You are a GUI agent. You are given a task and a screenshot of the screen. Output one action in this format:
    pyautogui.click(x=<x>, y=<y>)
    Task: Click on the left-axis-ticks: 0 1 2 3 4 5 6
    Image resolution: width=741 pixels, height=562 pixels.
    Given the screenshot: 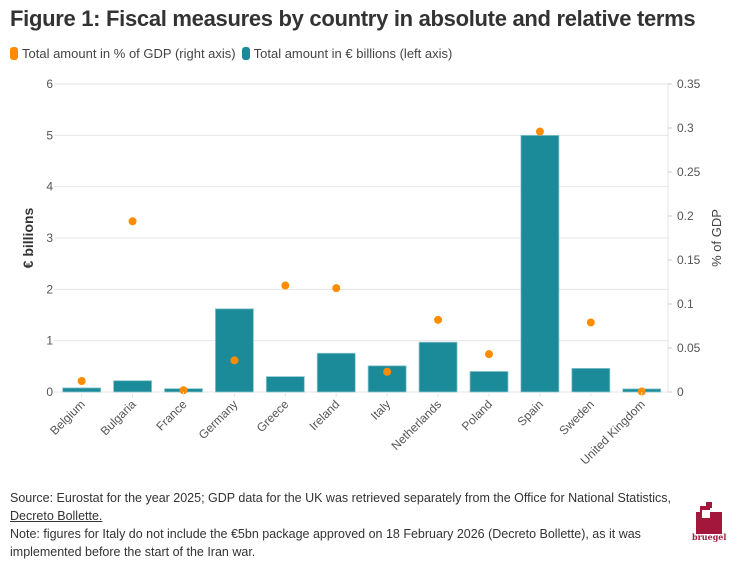 What is the action you would take?
    pyautogui.click(x=51, y=238)
    